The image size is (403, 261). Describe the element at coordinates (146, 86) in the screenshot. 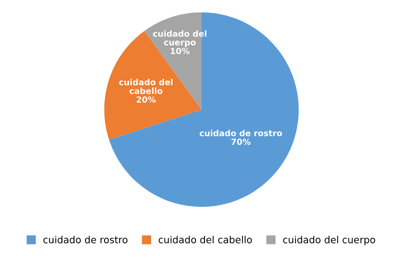

I see `slice-label: cuidado del cabello` at that location.